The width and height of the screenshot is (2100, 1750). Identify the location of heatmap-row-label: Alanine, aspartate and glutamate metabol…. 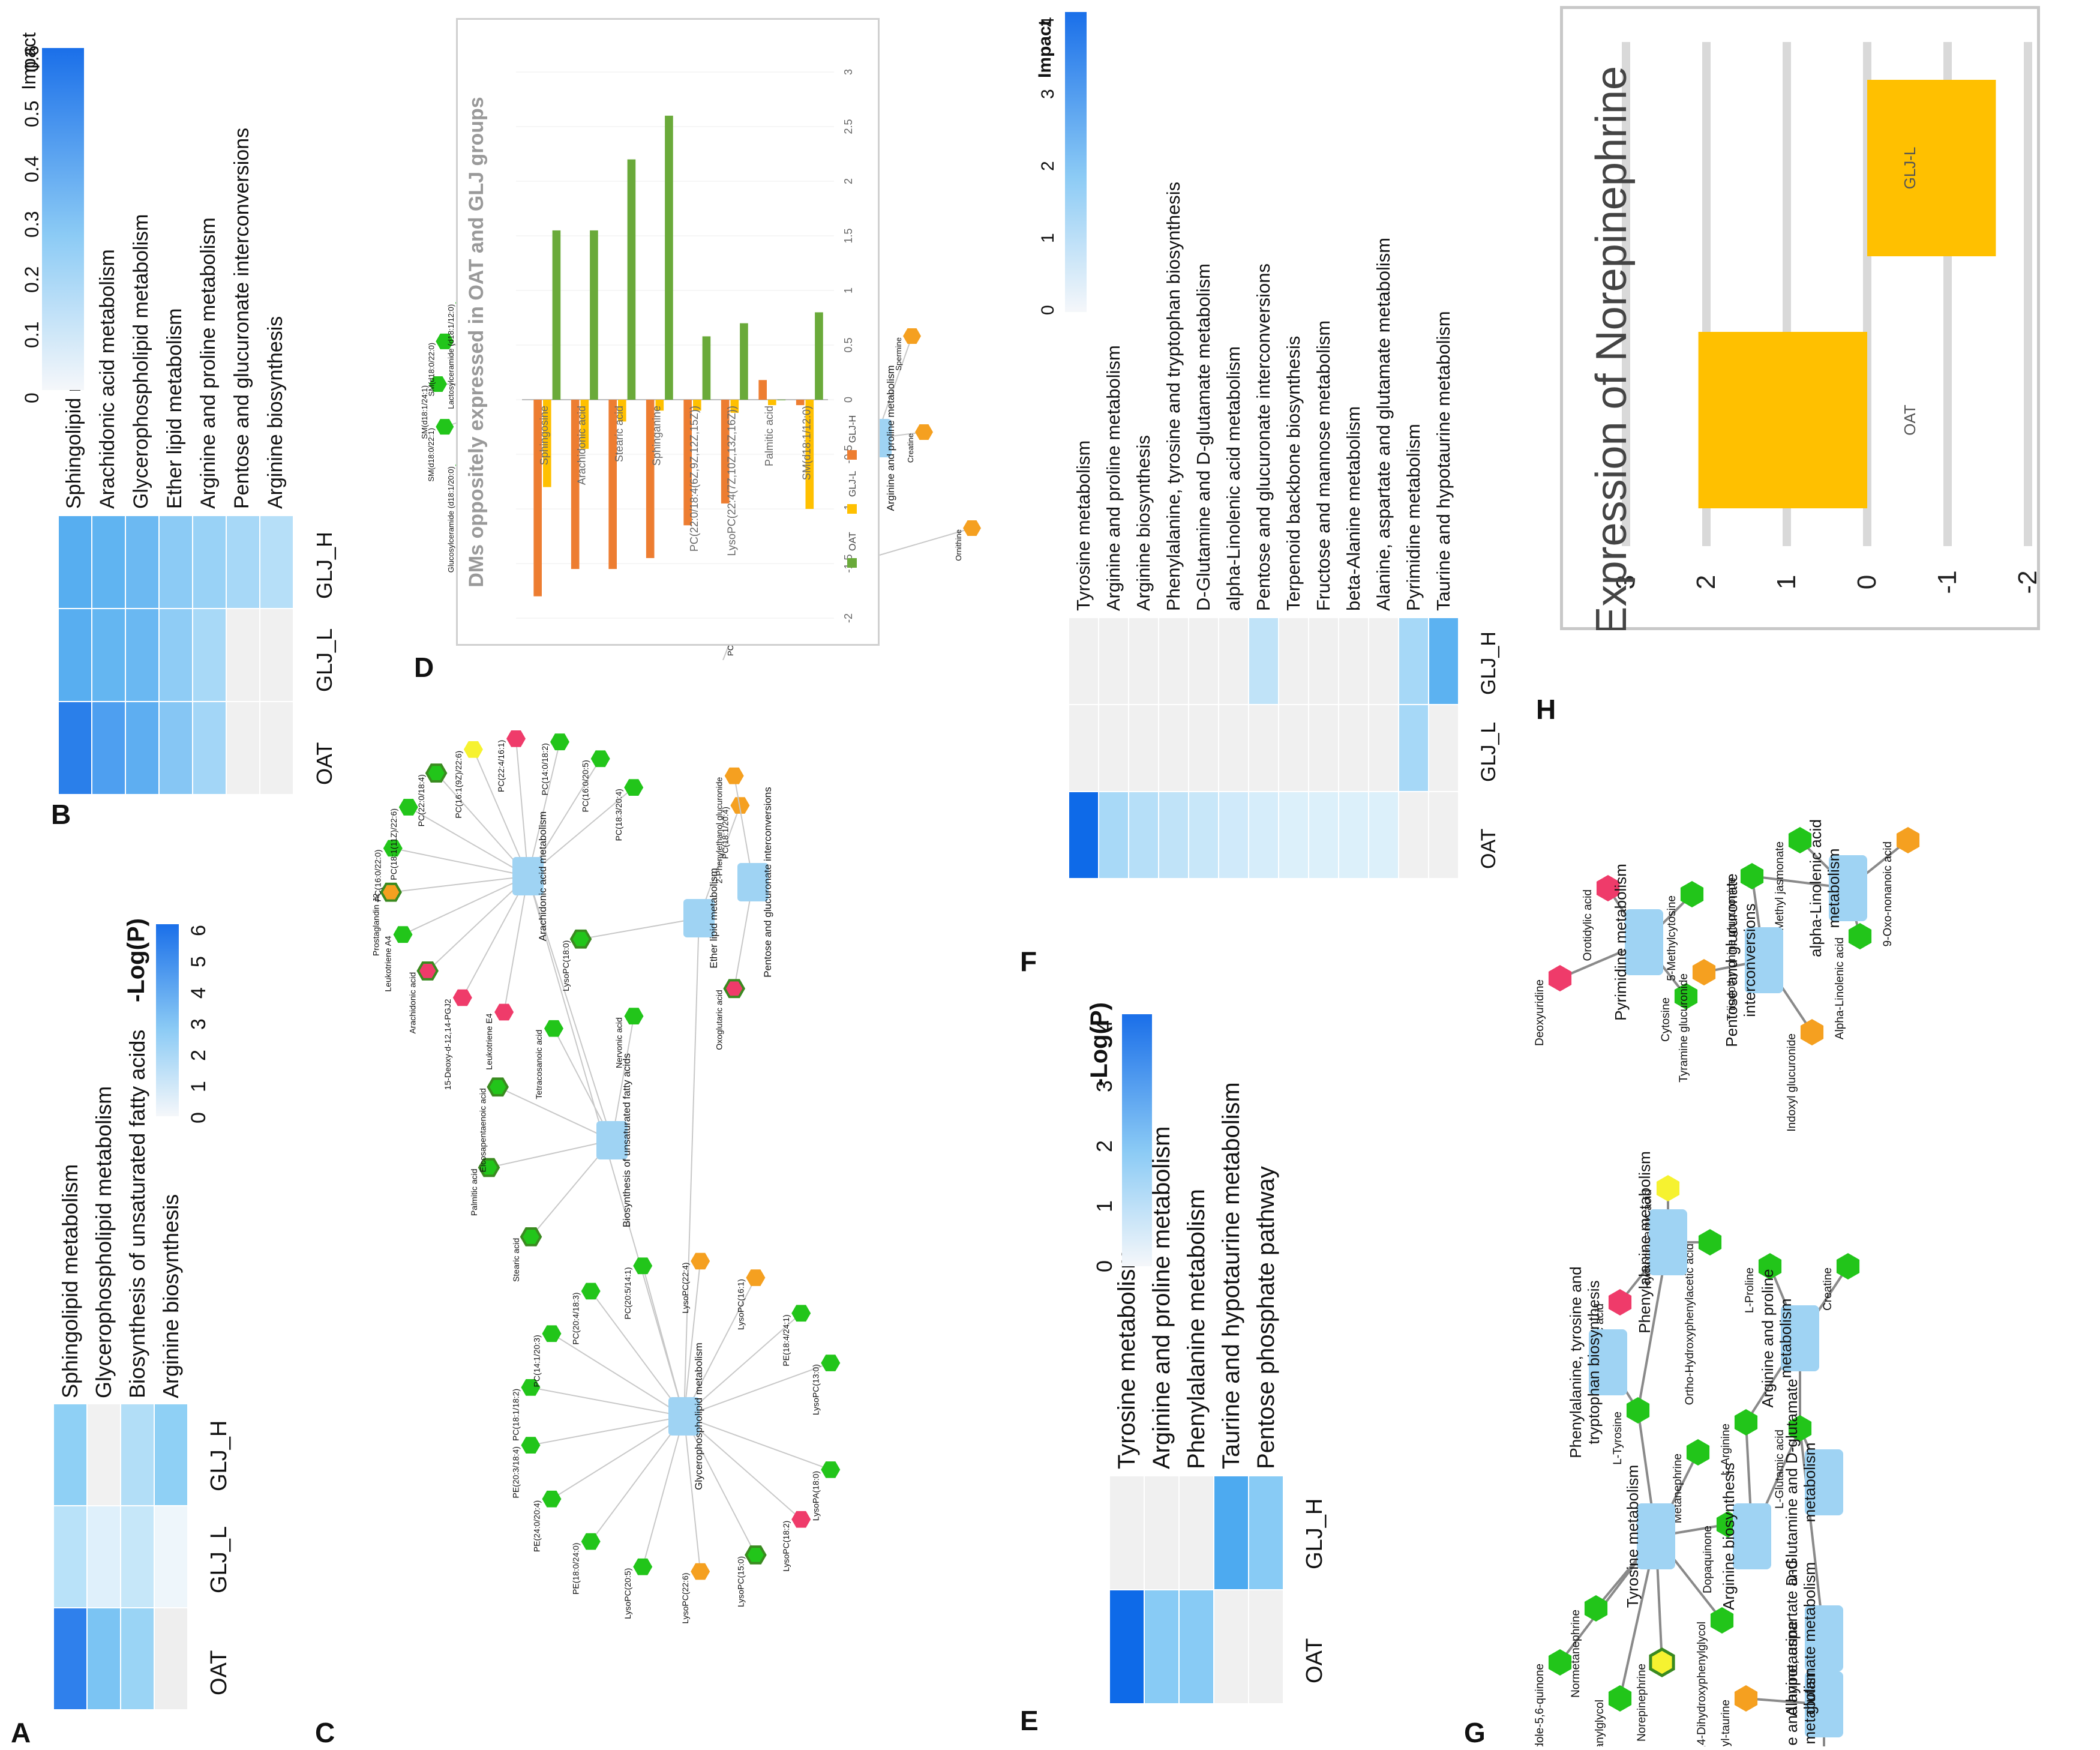
(1383, 424).